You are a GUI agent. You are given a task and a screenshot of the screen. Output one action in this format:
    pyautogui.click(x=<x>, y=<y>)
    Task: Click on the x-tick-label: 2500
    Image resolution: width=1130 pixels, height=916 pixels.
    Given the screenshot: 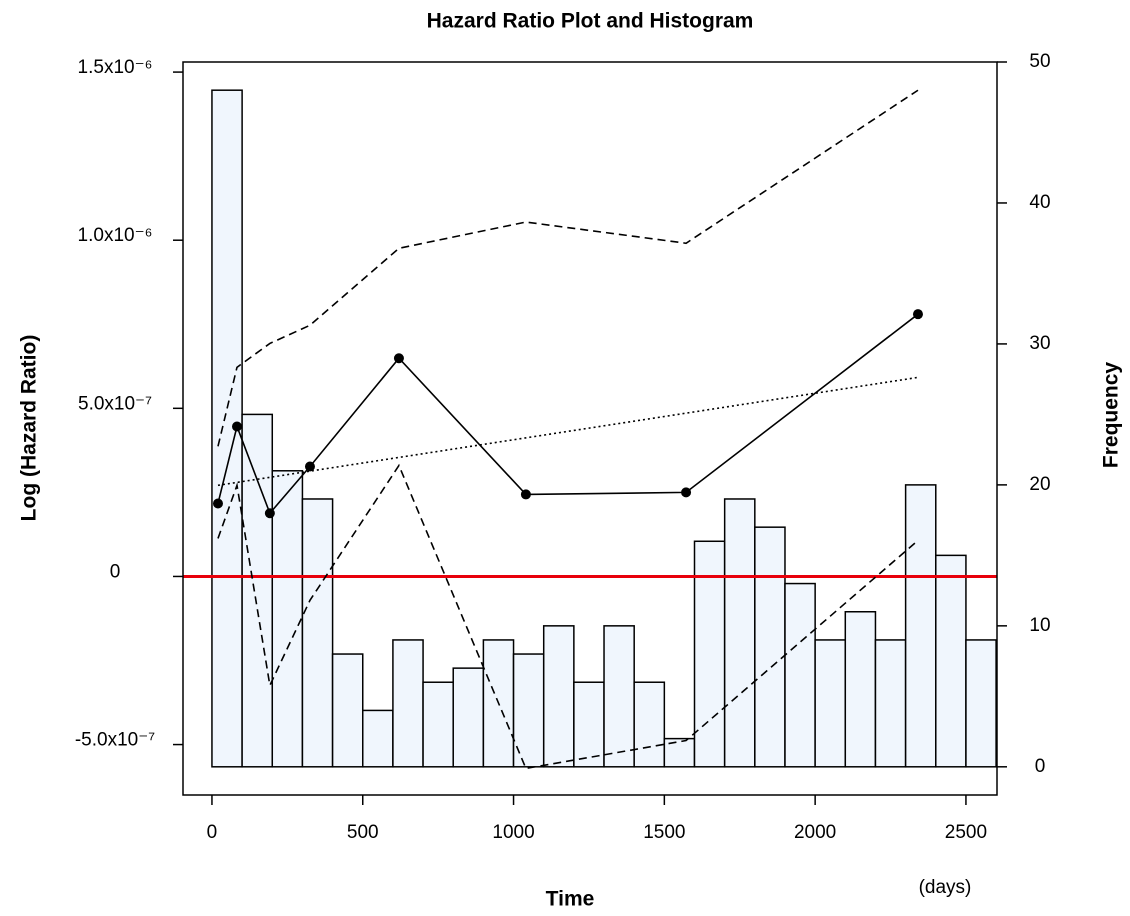 What is the action you would take?
    pyautogui.click(x=966, y=832)
    